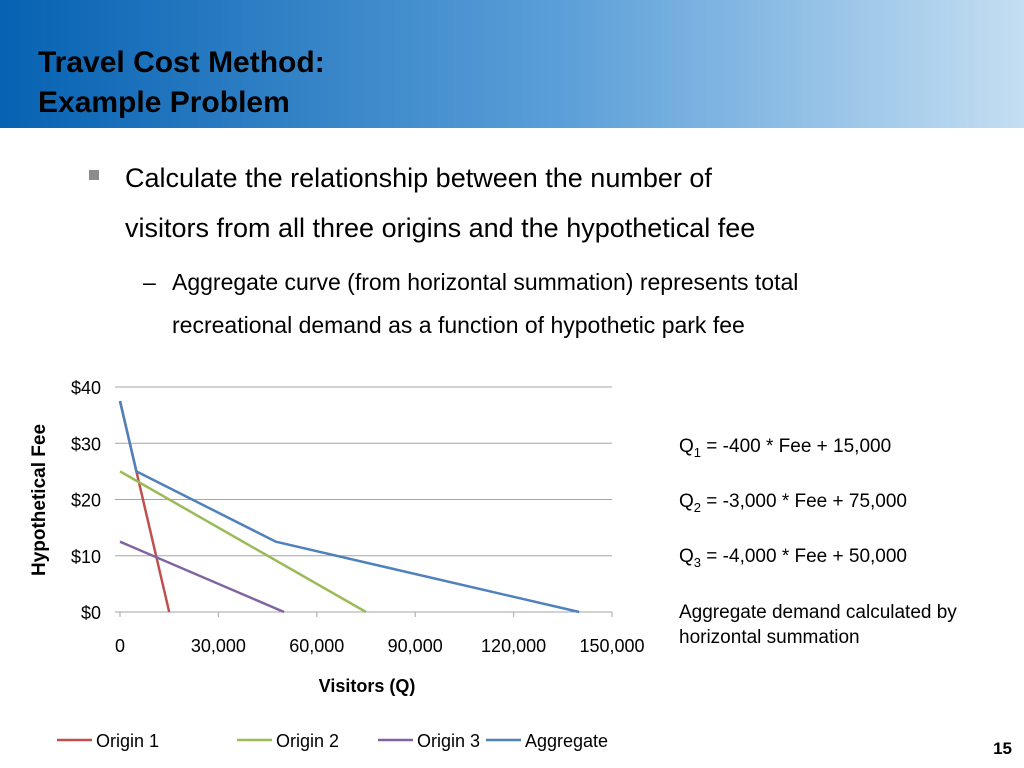 The image size is (1024, 768). Describe the element at coordinates (697, 562) in the screenshot. I see `equation-subscript: 3` at that location.